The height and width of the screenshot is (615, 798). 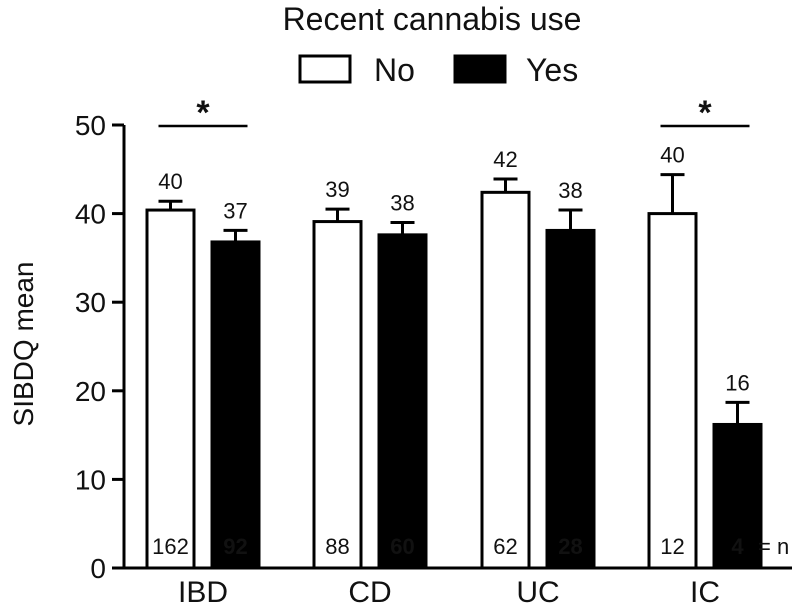 I want to click on n-label: 88, so click(x=337, y=546).